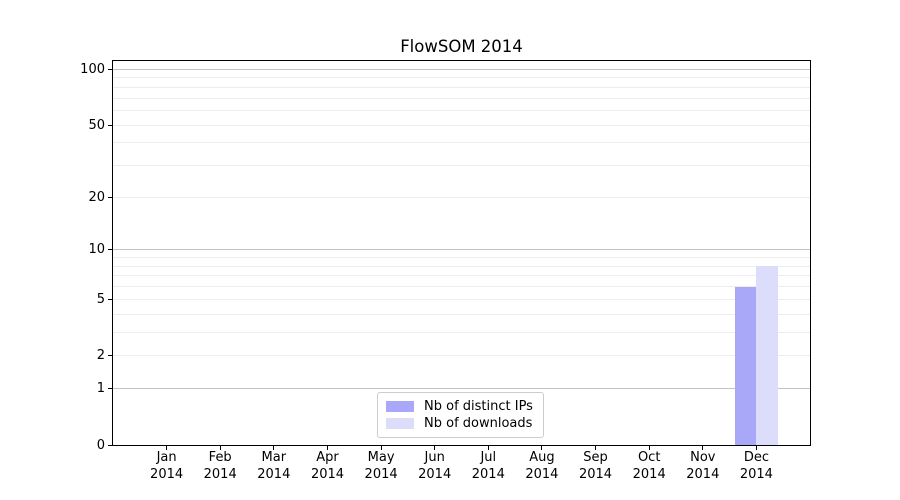 Image resolution: width=900 pixels, height=500 pixels. Describe the element at coordinates (100, 389) in the screenshot. I see `y-tick-label-1: 1` at that location.